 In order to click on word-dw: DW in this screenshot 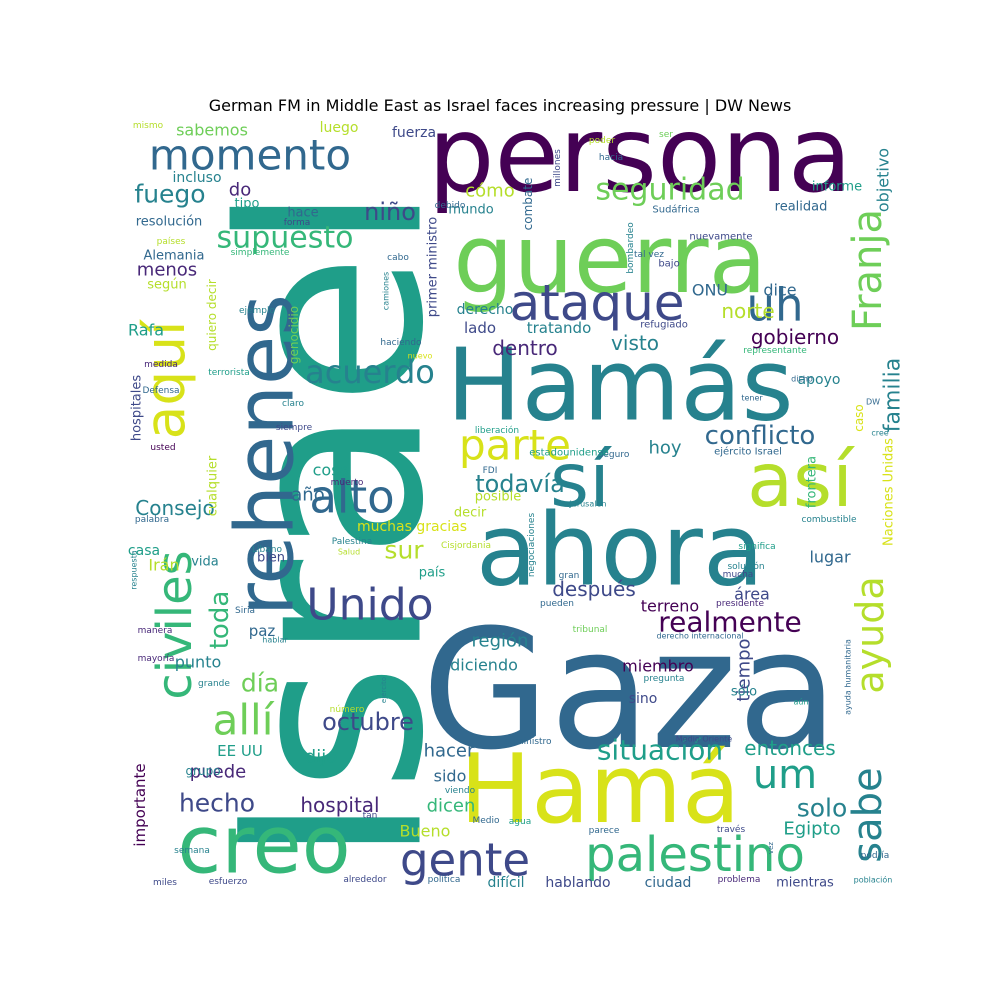, I will do `click(873, 402)`.